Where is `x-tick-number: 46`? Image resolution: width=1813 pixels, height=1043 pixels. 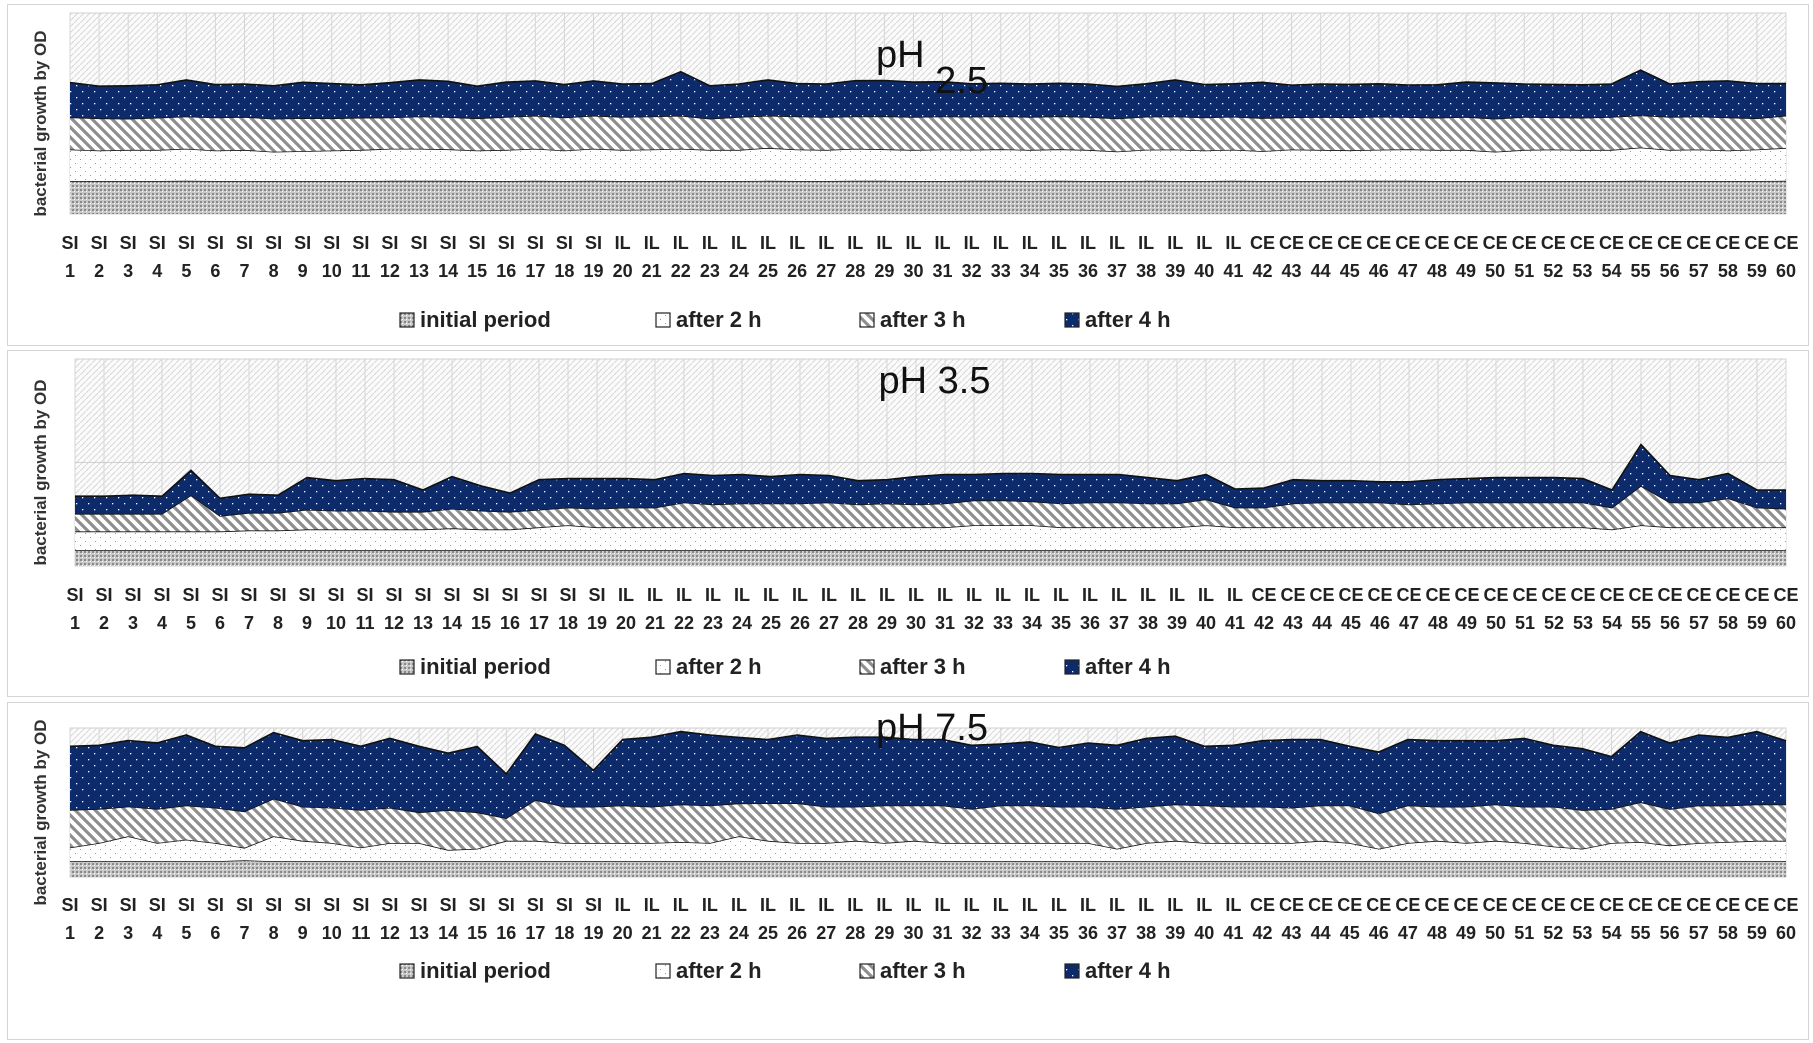
x-tick-number: 46 is located at coordinates (1379, 933).